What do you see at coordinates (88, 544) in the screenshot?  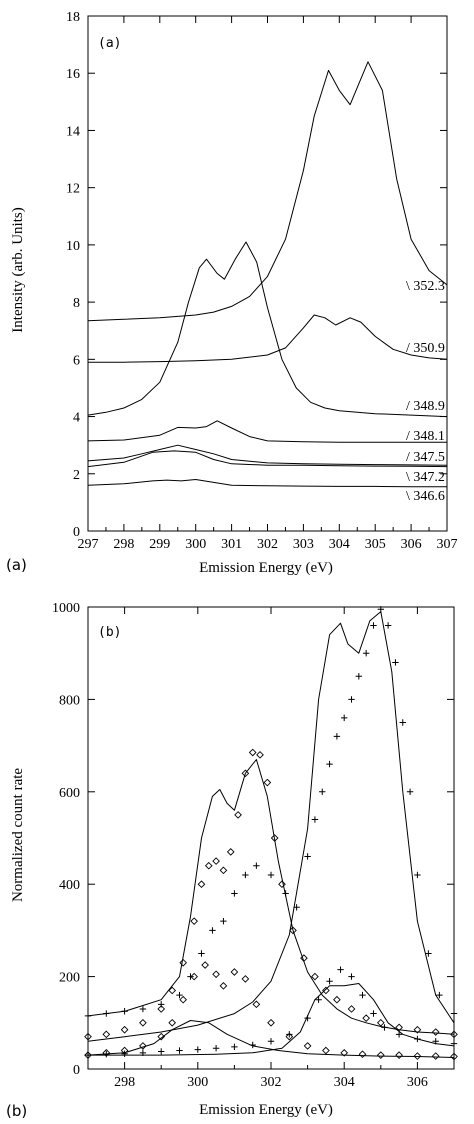 I see `panel-a-x-tick-label: 297` at bounding box center [88, 544].